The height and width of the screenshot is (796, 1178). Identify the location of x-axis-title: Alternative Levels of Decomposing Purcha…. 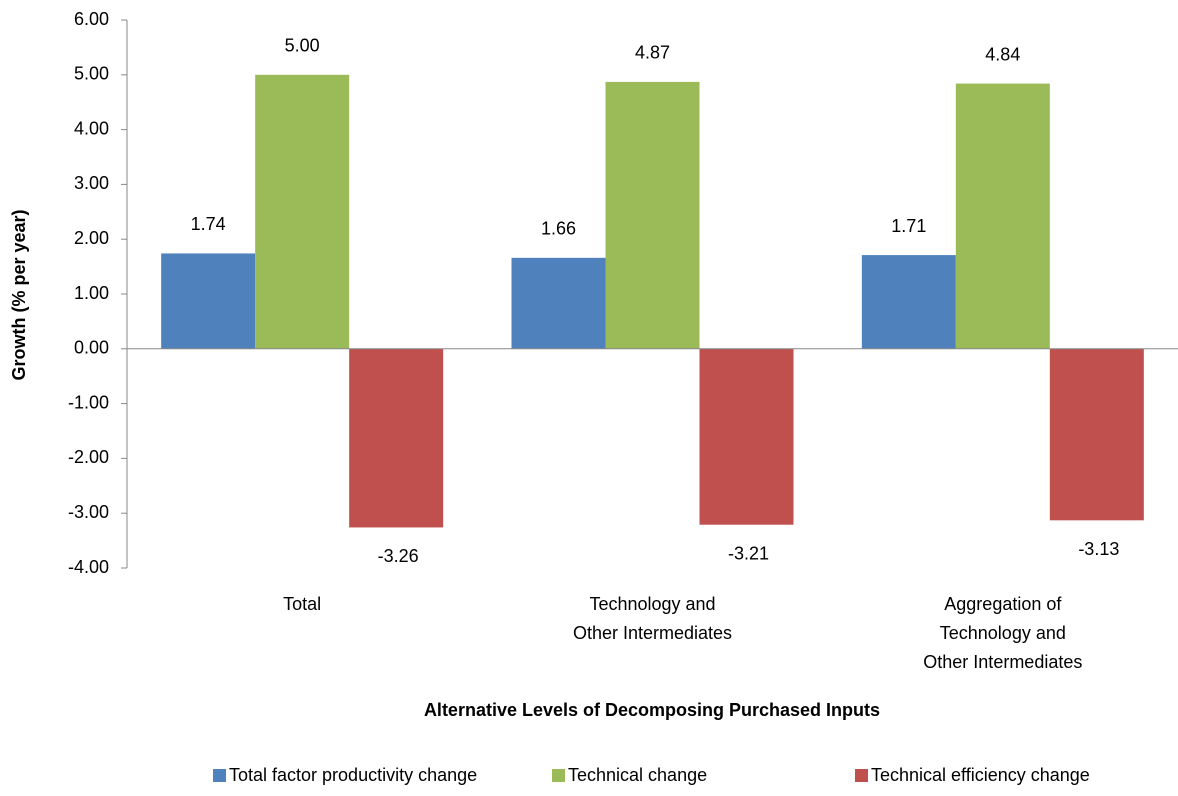
(652, 710).